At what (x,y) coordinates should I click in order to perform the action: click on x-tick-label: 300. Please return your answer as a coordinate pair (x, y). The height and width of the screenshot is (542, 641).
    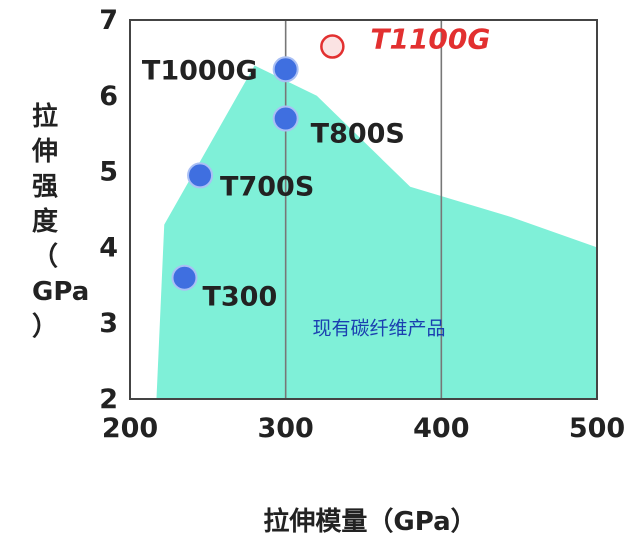
    Looking at the image, I should click on (285, 428).